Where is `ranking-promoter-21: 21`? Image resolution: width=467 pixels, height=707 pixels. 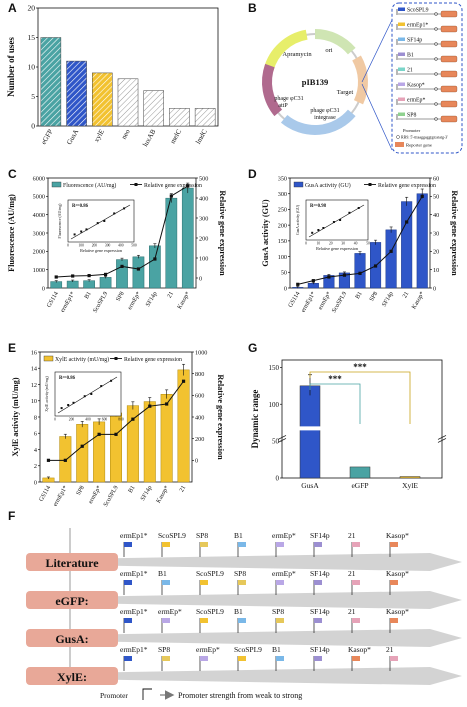
ranking-promoter-21: 21 is located at coordinates (390, 649).